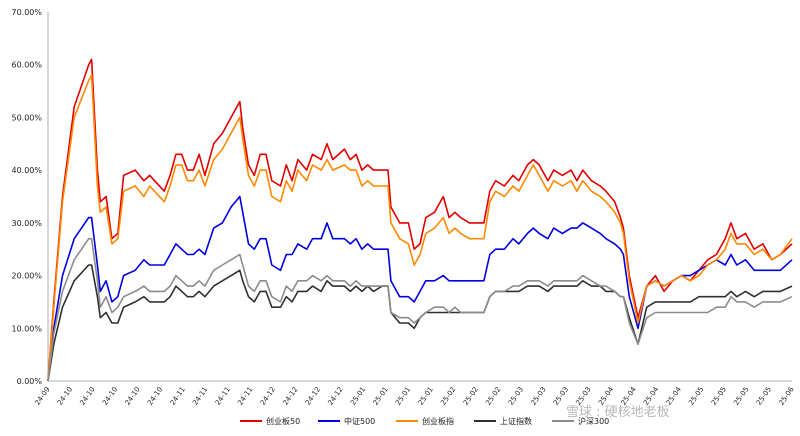 This screenshot has width=800, height=436. I want to click on watermark-text: 雪球 : 硬核地老板, so click(618, 412).